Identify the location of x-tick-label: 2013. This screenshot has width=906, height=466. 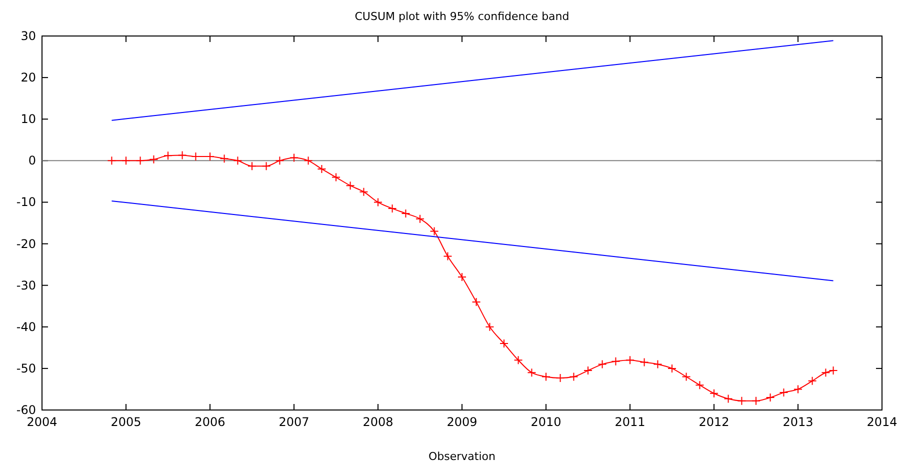
(798, 422).